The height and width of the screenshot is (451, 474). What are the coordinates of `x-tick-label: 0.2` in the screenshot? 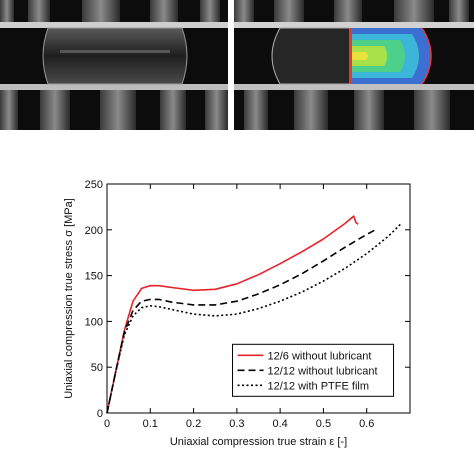 It's located at (193, 424).